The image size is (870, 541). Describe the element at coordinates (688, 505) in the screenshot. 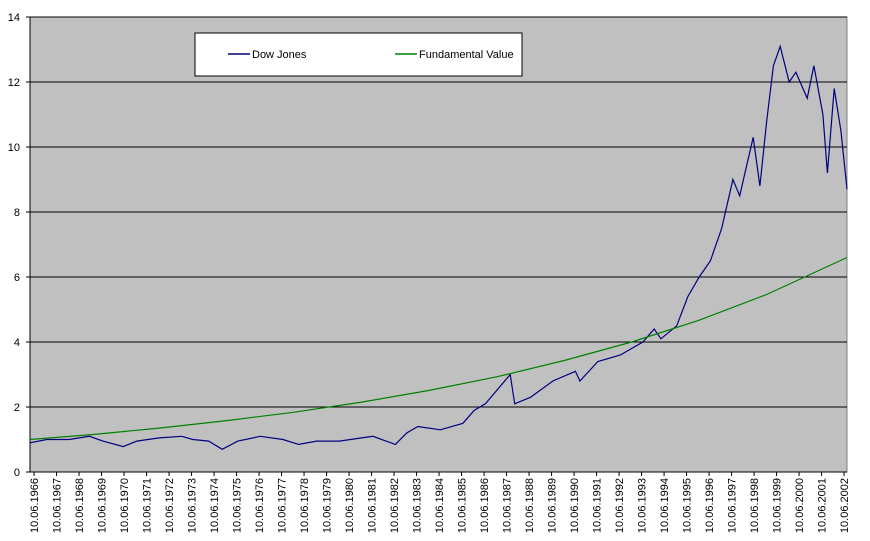

I see `x-tick-label: 10.06.1995` at that location.